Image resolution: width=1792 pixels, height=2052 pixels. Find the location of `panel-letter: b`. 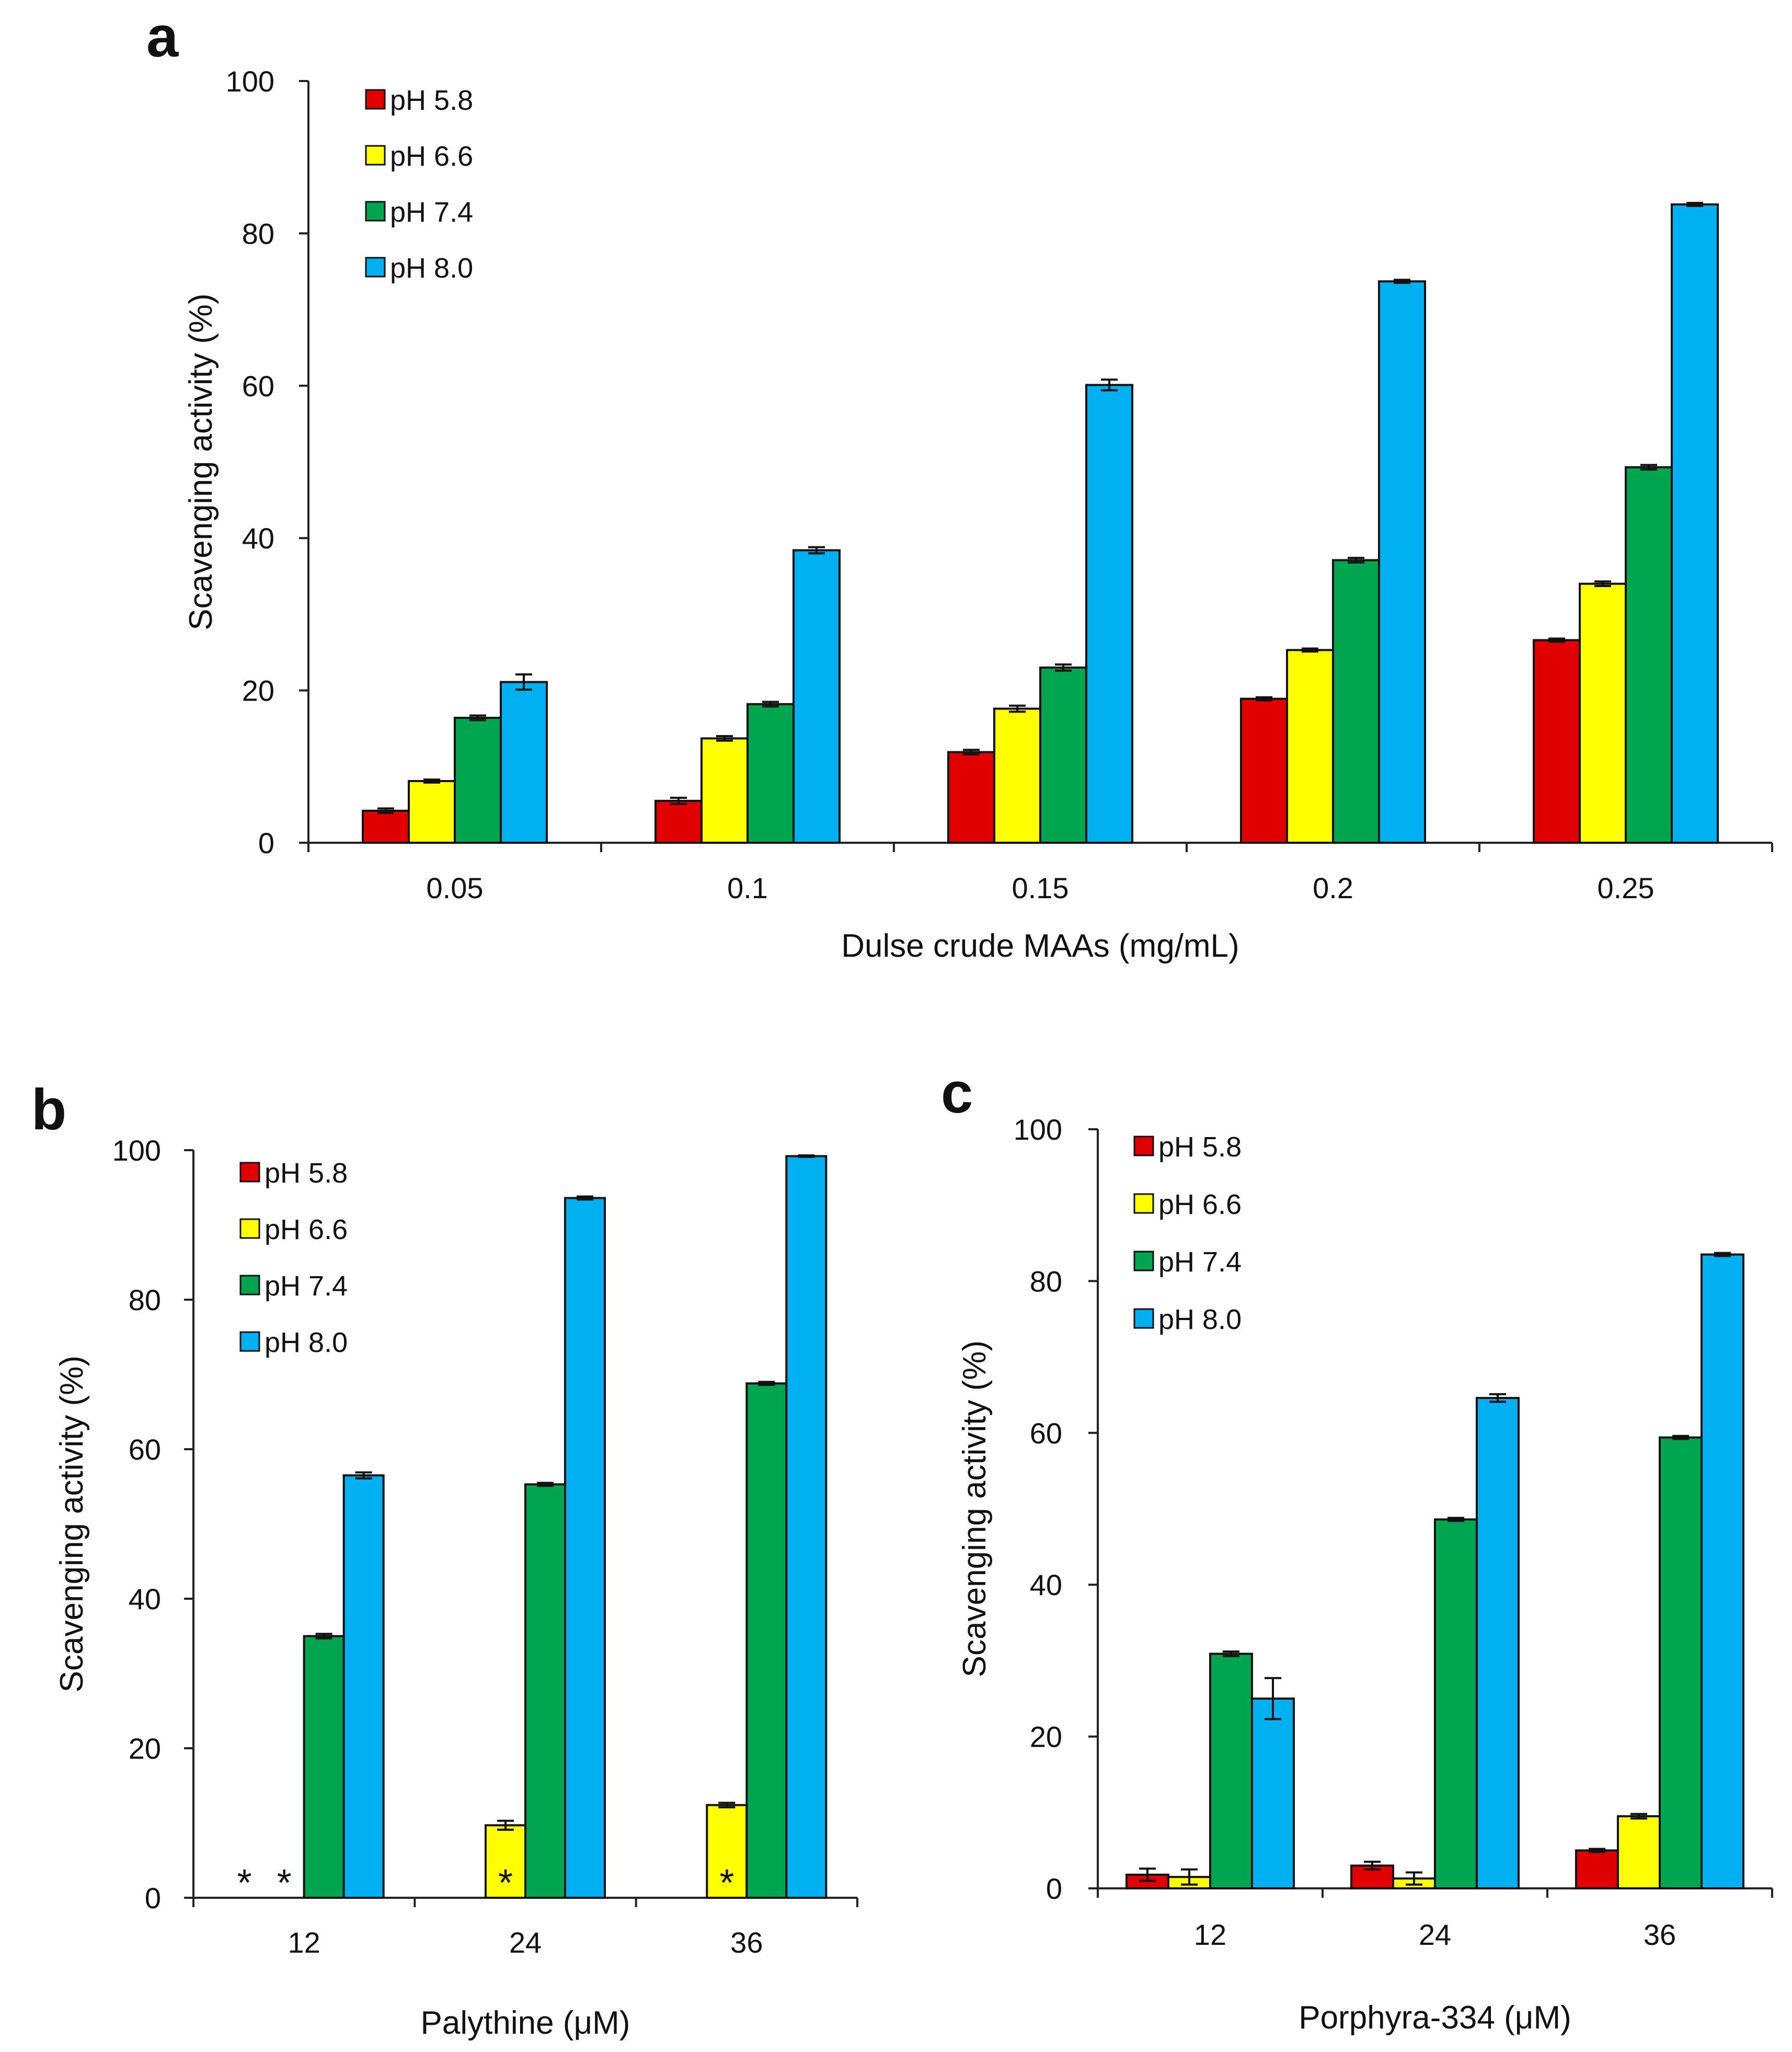

panel-letter: b is located at coordinates (48, 1109).